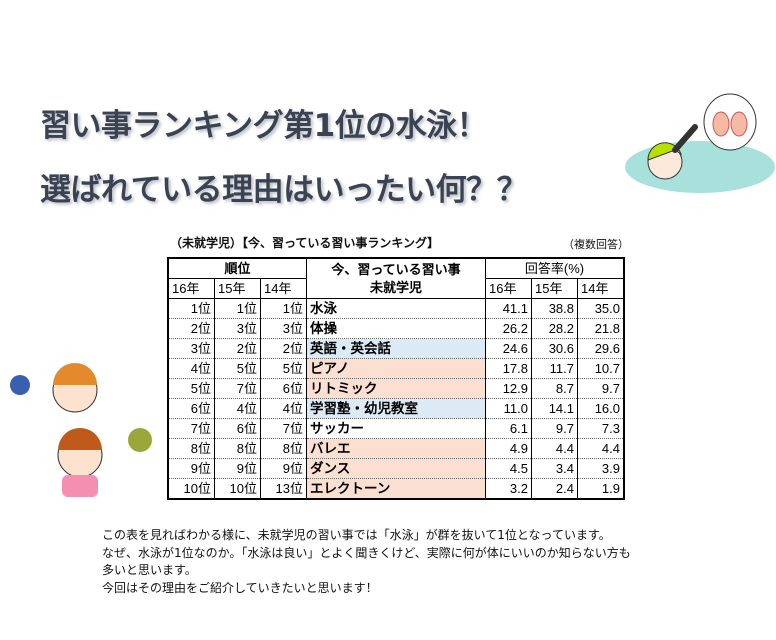  Describe the element at coordinates (601, 408) in the screenshot. I see `rate-cell: 16.0` at that location.